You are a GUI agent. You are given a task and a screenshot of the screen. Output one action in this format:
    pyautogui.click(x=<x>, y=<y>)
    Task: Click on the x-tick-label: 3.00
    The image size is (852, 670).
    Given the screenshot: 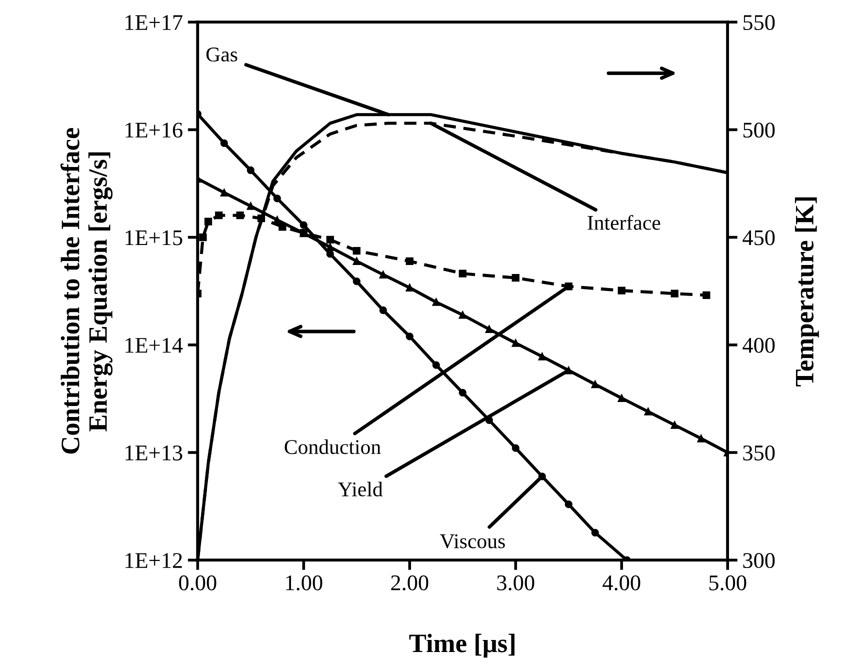 What is the action you would take?
    pyautogui.click(x=515, y=582)
    